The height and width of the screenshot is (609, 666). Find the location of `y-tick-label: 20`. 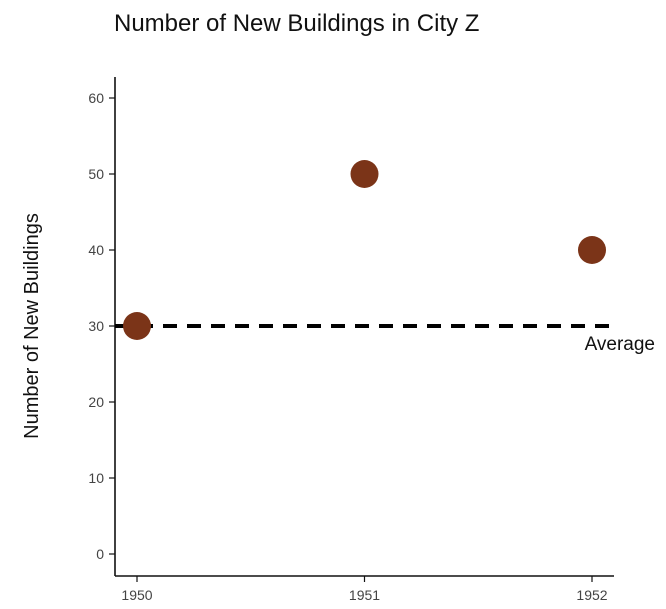

y-tick-label: 20 is located at coordinates (96, 402).